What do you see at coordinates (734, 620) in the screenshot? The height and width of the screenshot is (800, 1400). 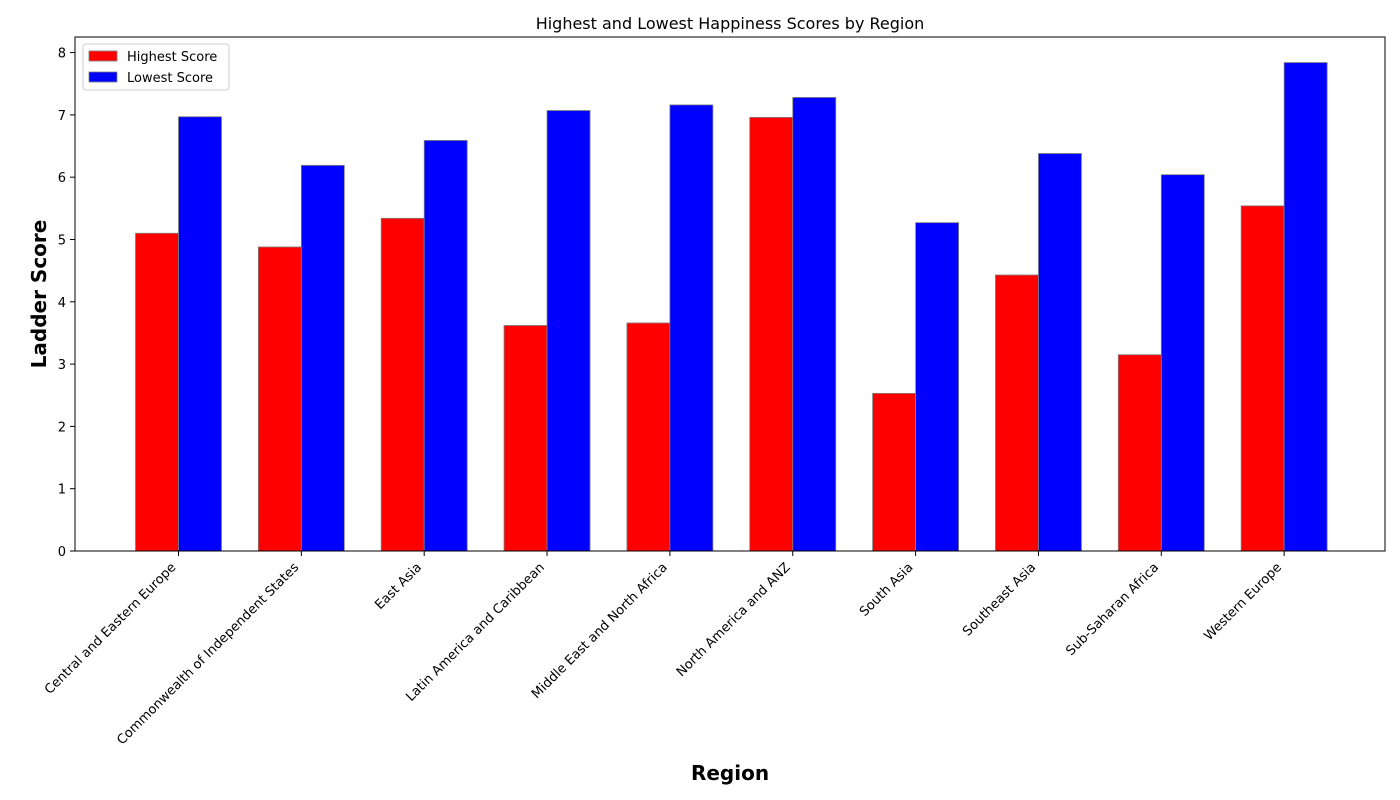 I see `x-tick-label: North America and ANZ` at bounding box center [734, 620].